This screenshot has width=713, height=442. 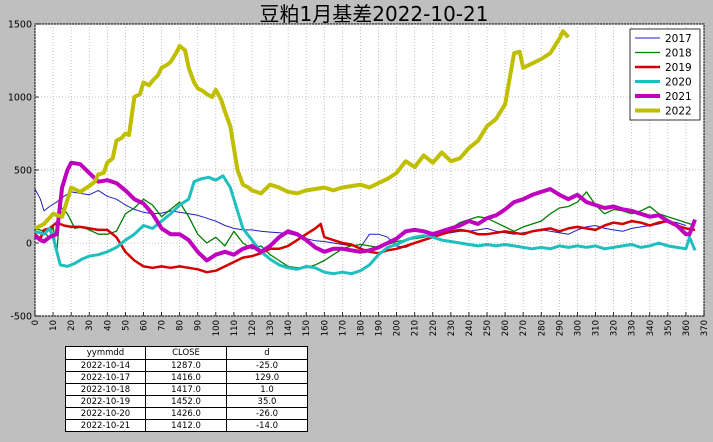 What do you see at coordinates (325, 328) in the screenshot?
I see `x-tick-label: 160` at bounding box center [325, 328].